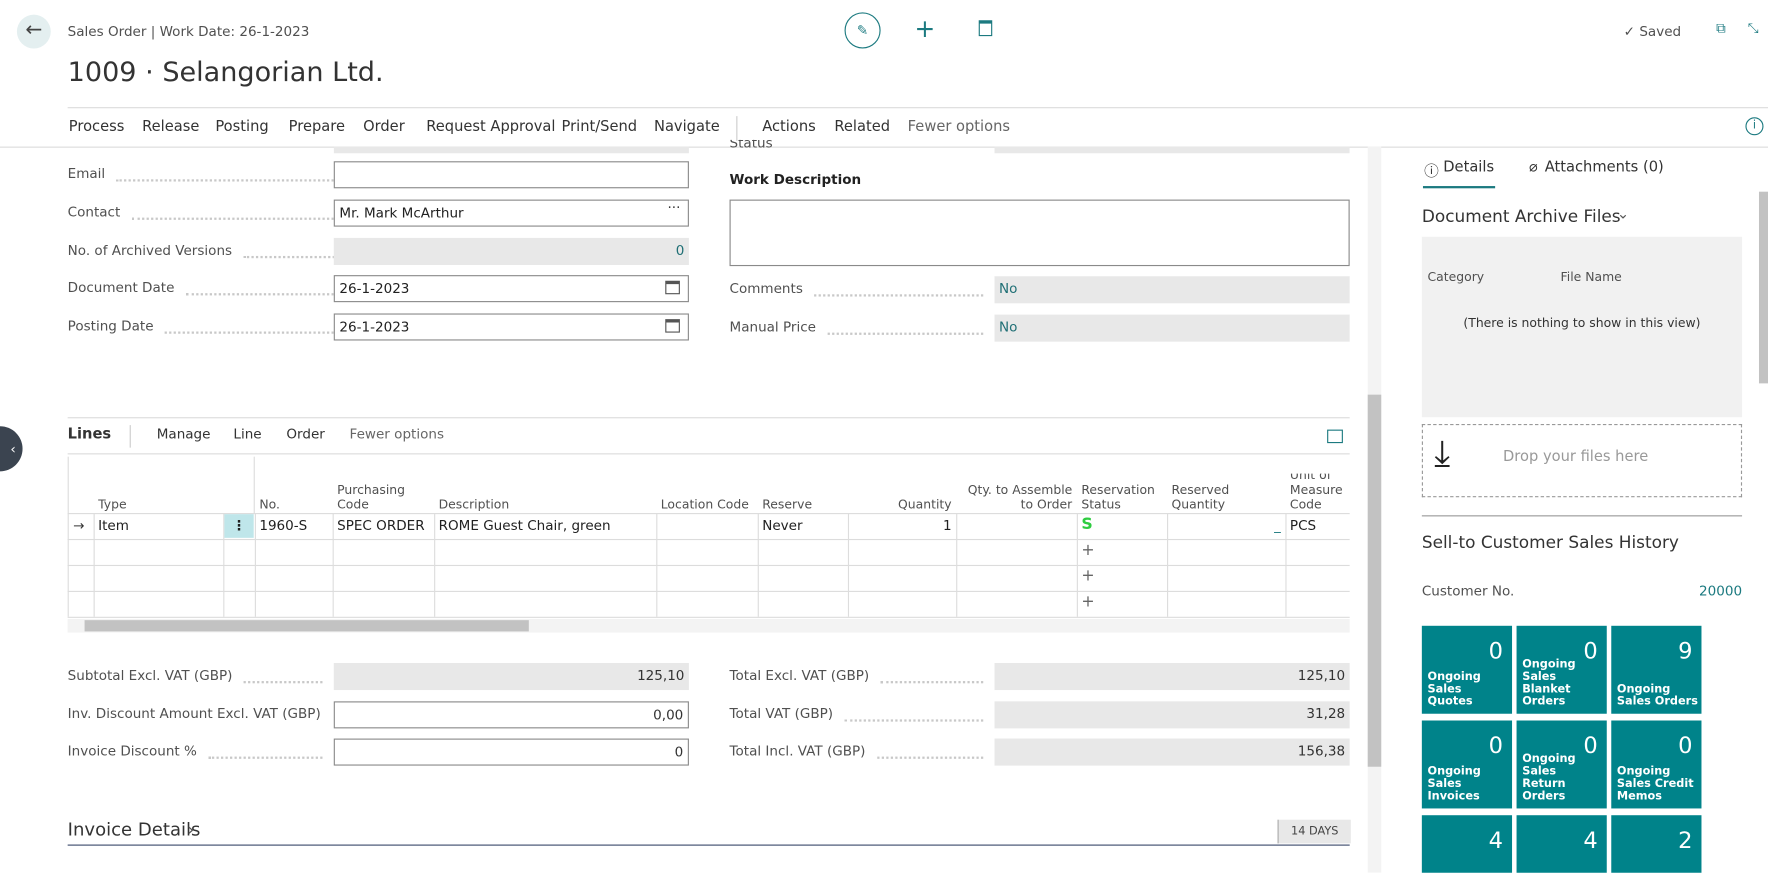 This screenshot has height=873, width=1768. Describe the element at coordinates (524, 525) in the screenshot. I see `cell: ROME Guest Chair, green` at that location.